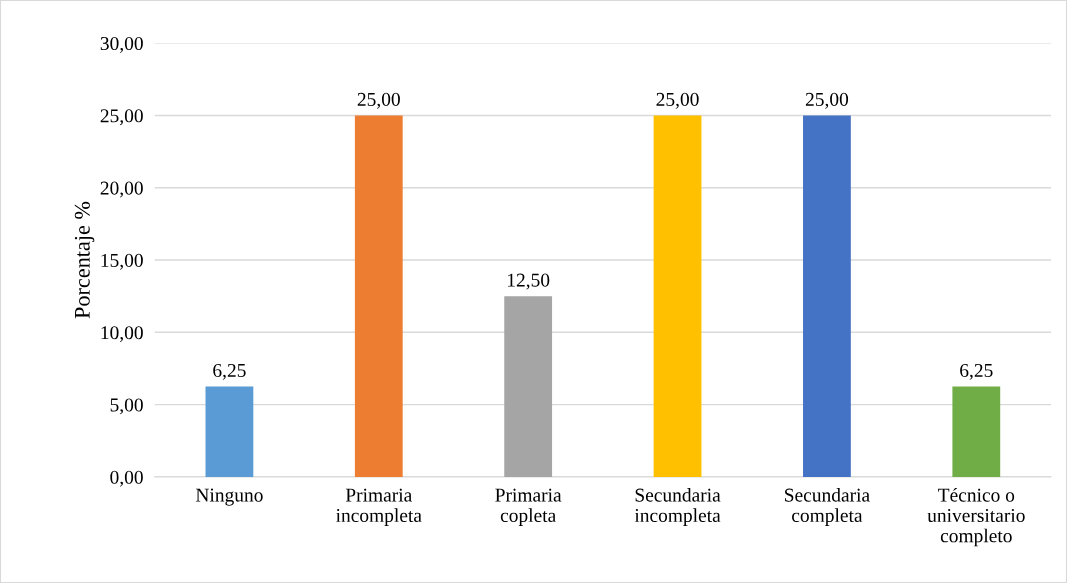 This screenshot has height=583, width=1067. Describe the element at coordinates (122, 334) in the screenshot. I see `y-tick-label: 10,00` at that location.